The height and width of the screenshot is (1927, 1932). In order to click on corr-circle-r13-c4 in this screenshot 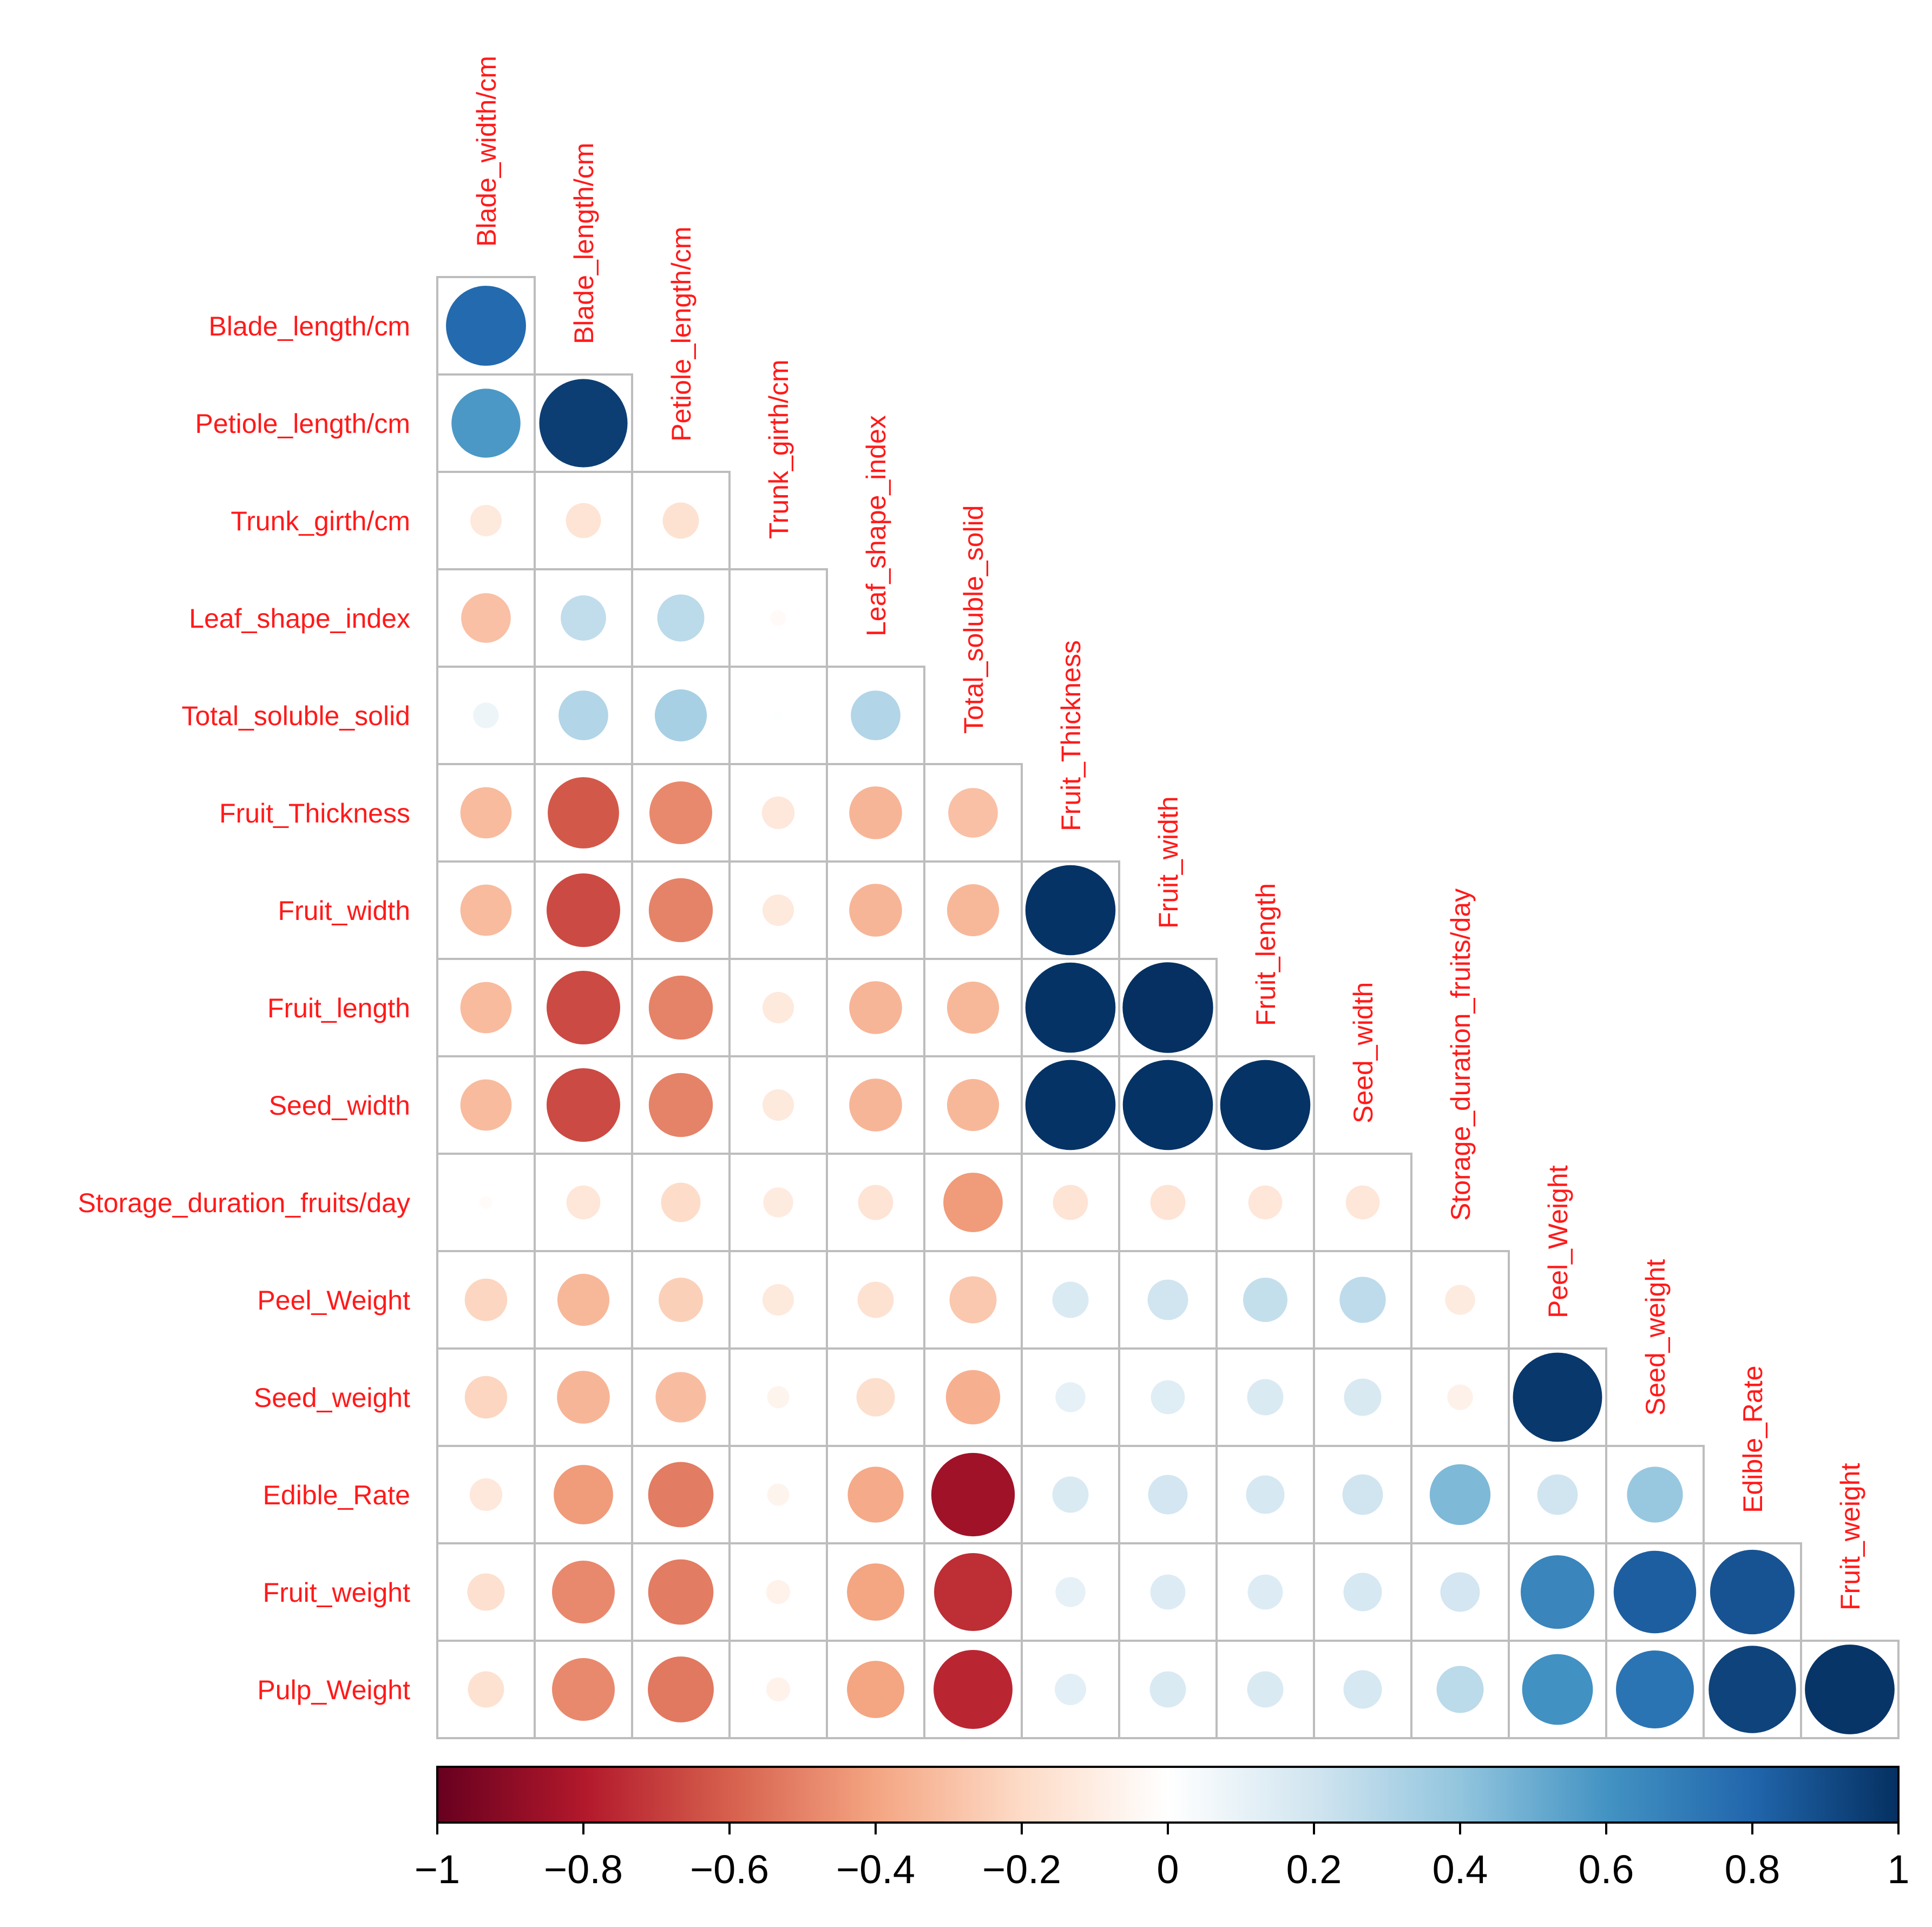, I will do `click(875, 1592)`.